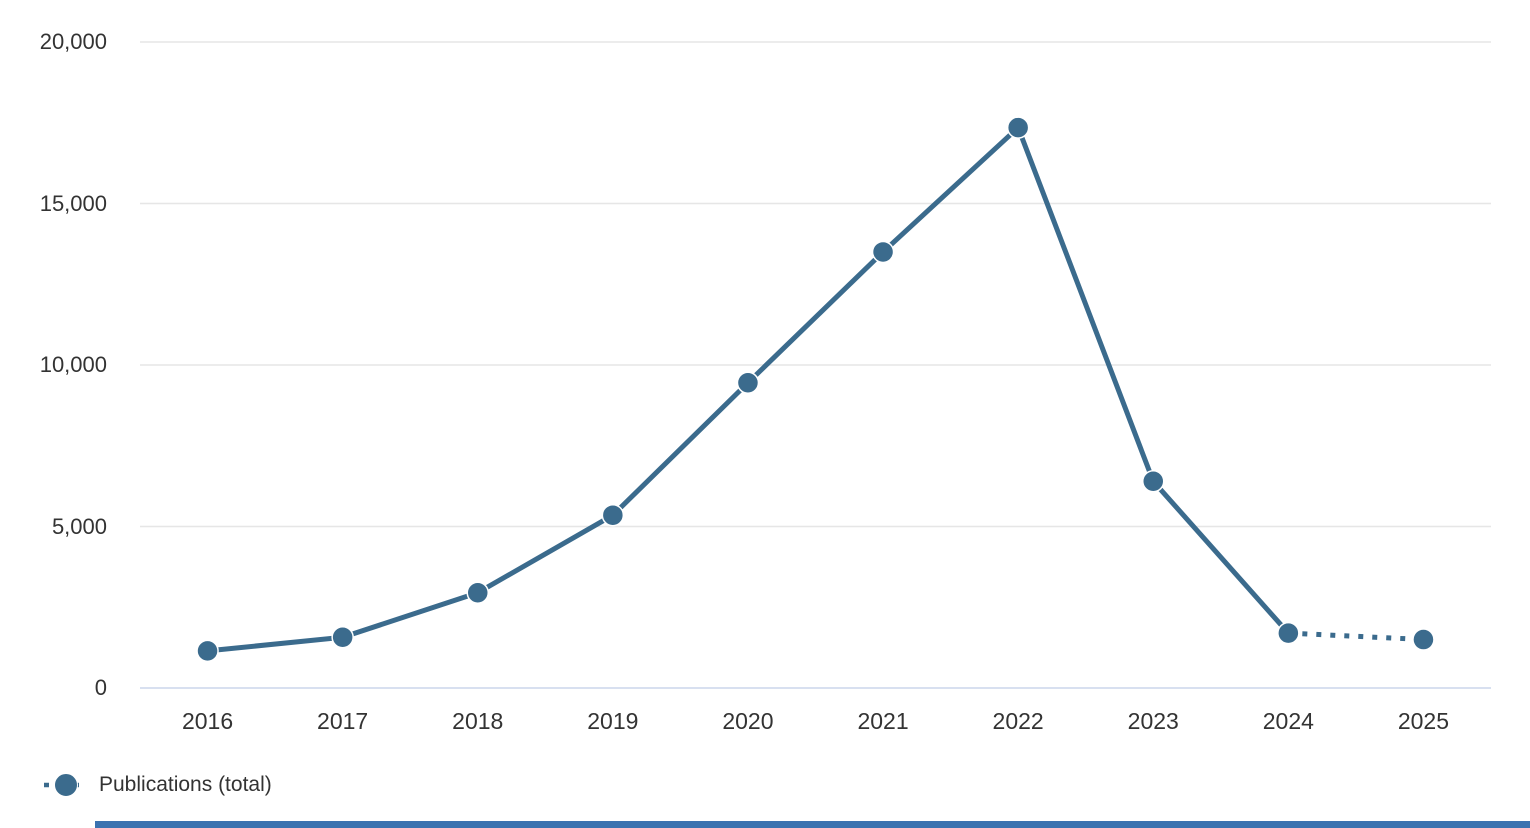  What do you see at coordinates (185, 784) in the screenshot?
I see `legend-label: Publications (total)` at bounding box center [185, 784].